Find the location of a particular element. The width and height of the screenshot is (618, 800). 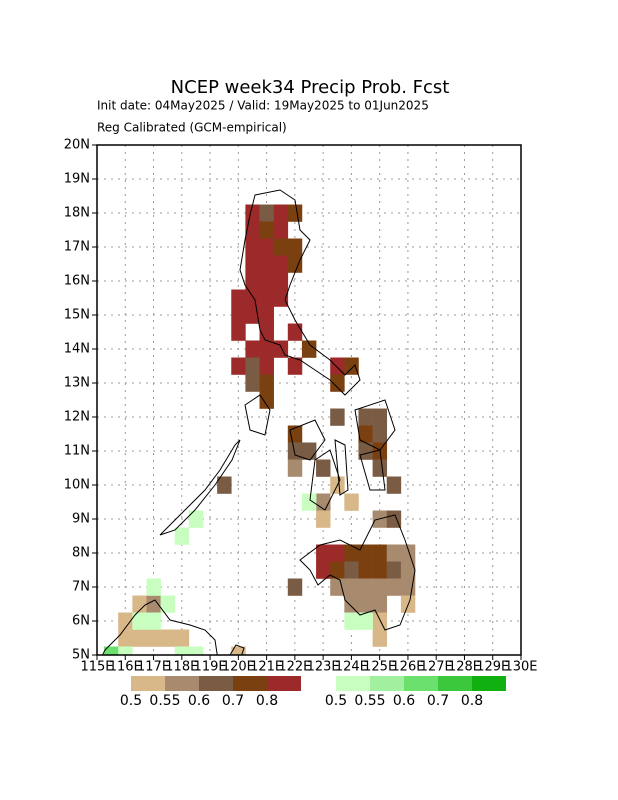

legend-label: 0.5 is located at coordinates (131, 701).